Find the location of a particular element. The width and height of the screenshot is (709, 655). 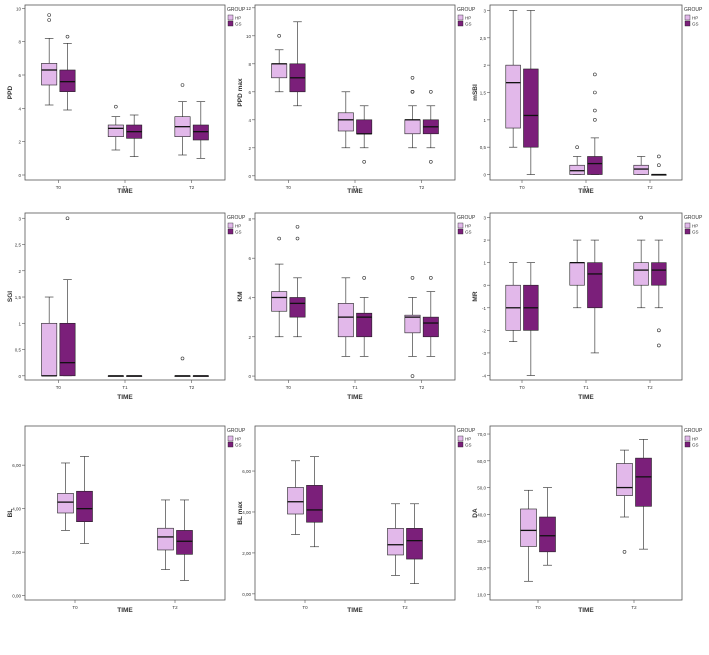

y-tick-label: 20,0 is located at coordinates (481, 568).